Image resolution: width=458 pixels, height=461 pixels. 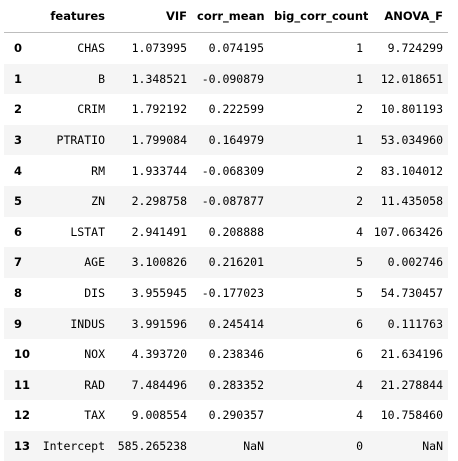 What do you see at coordinates (408, 48) in the screenshot?
I see `cell-anova-f: 9.724299` at bounding box center [408, 48].